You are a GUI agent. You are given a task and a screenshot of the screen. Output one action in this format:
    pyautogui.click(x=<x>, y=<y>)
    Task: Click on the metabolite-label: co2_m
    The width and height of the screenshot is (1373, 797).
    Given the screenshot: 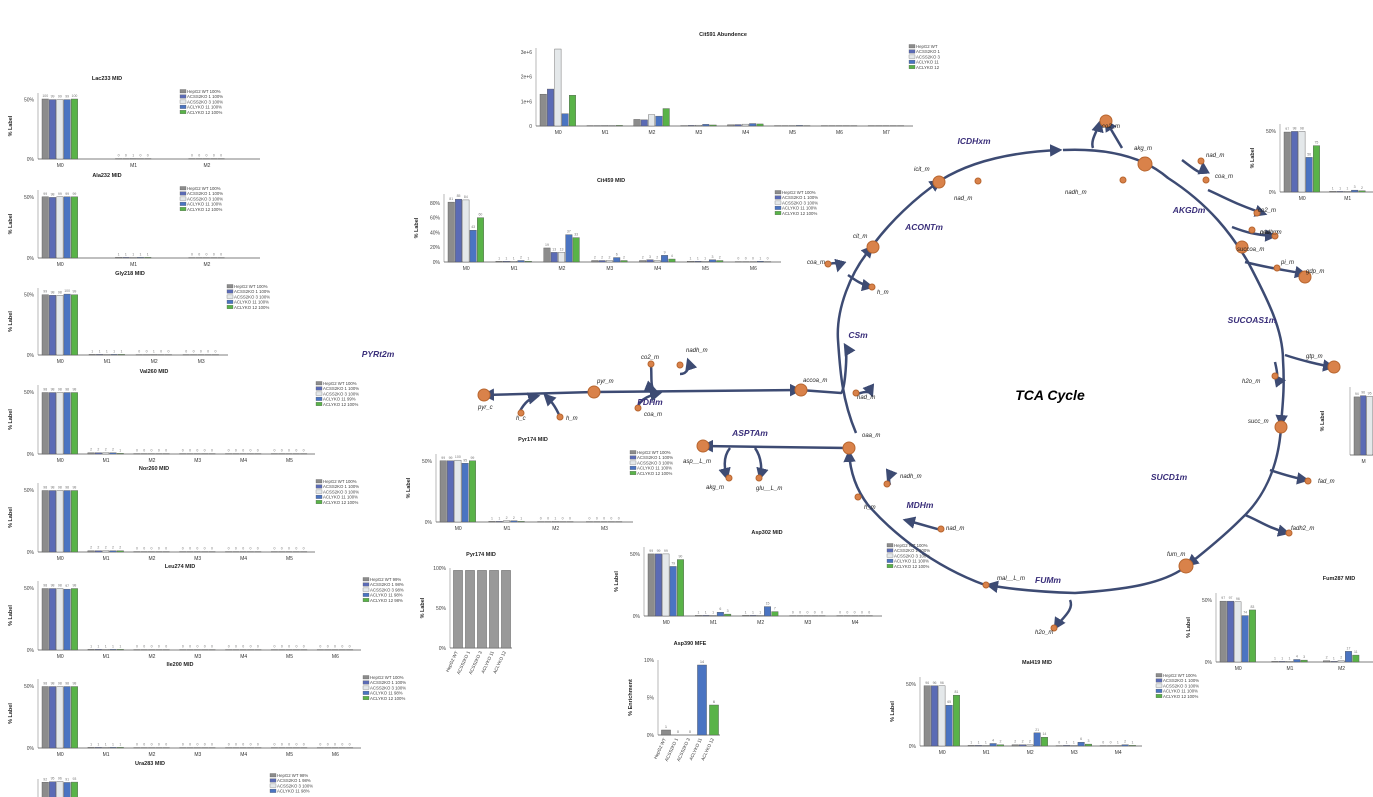 What is the action you would take?
    pyautogui.click(x=1111, y=127)
    